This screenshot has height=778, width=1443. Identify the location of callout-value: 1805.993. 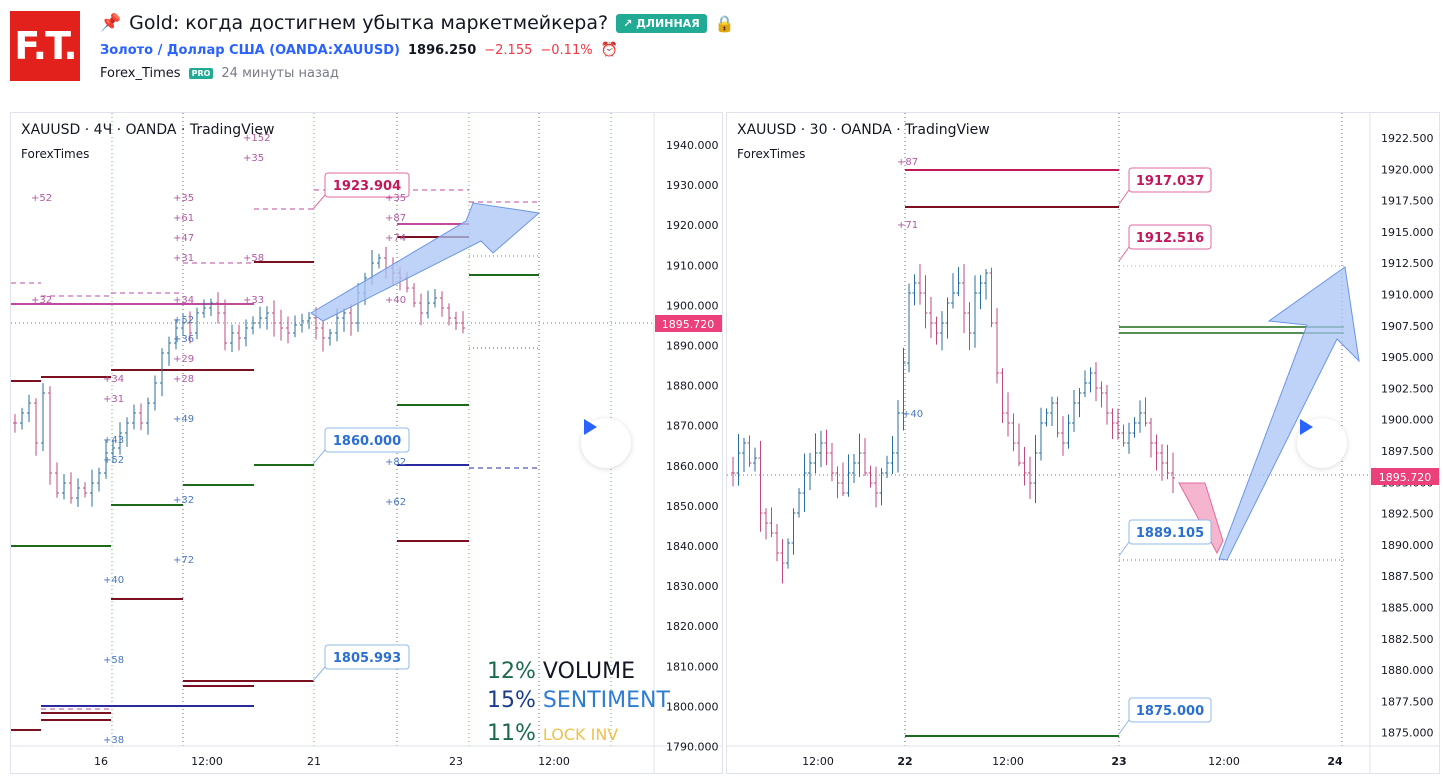
(367, 658).